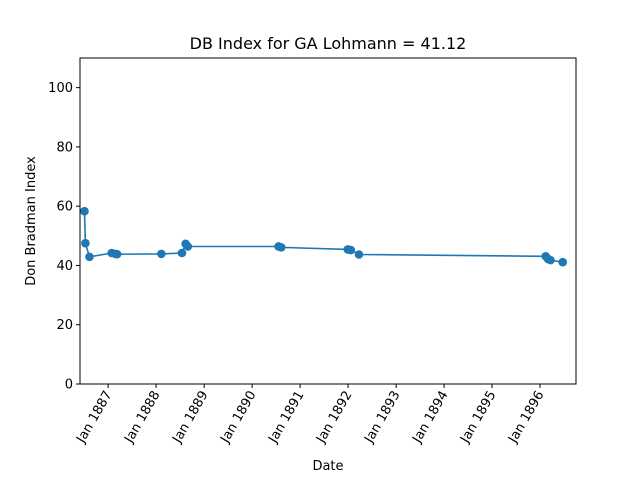  Describe the element at coordinates (31, 221) in the screenshot. I see `y-axis-title: Don Bradman Index` at that location.